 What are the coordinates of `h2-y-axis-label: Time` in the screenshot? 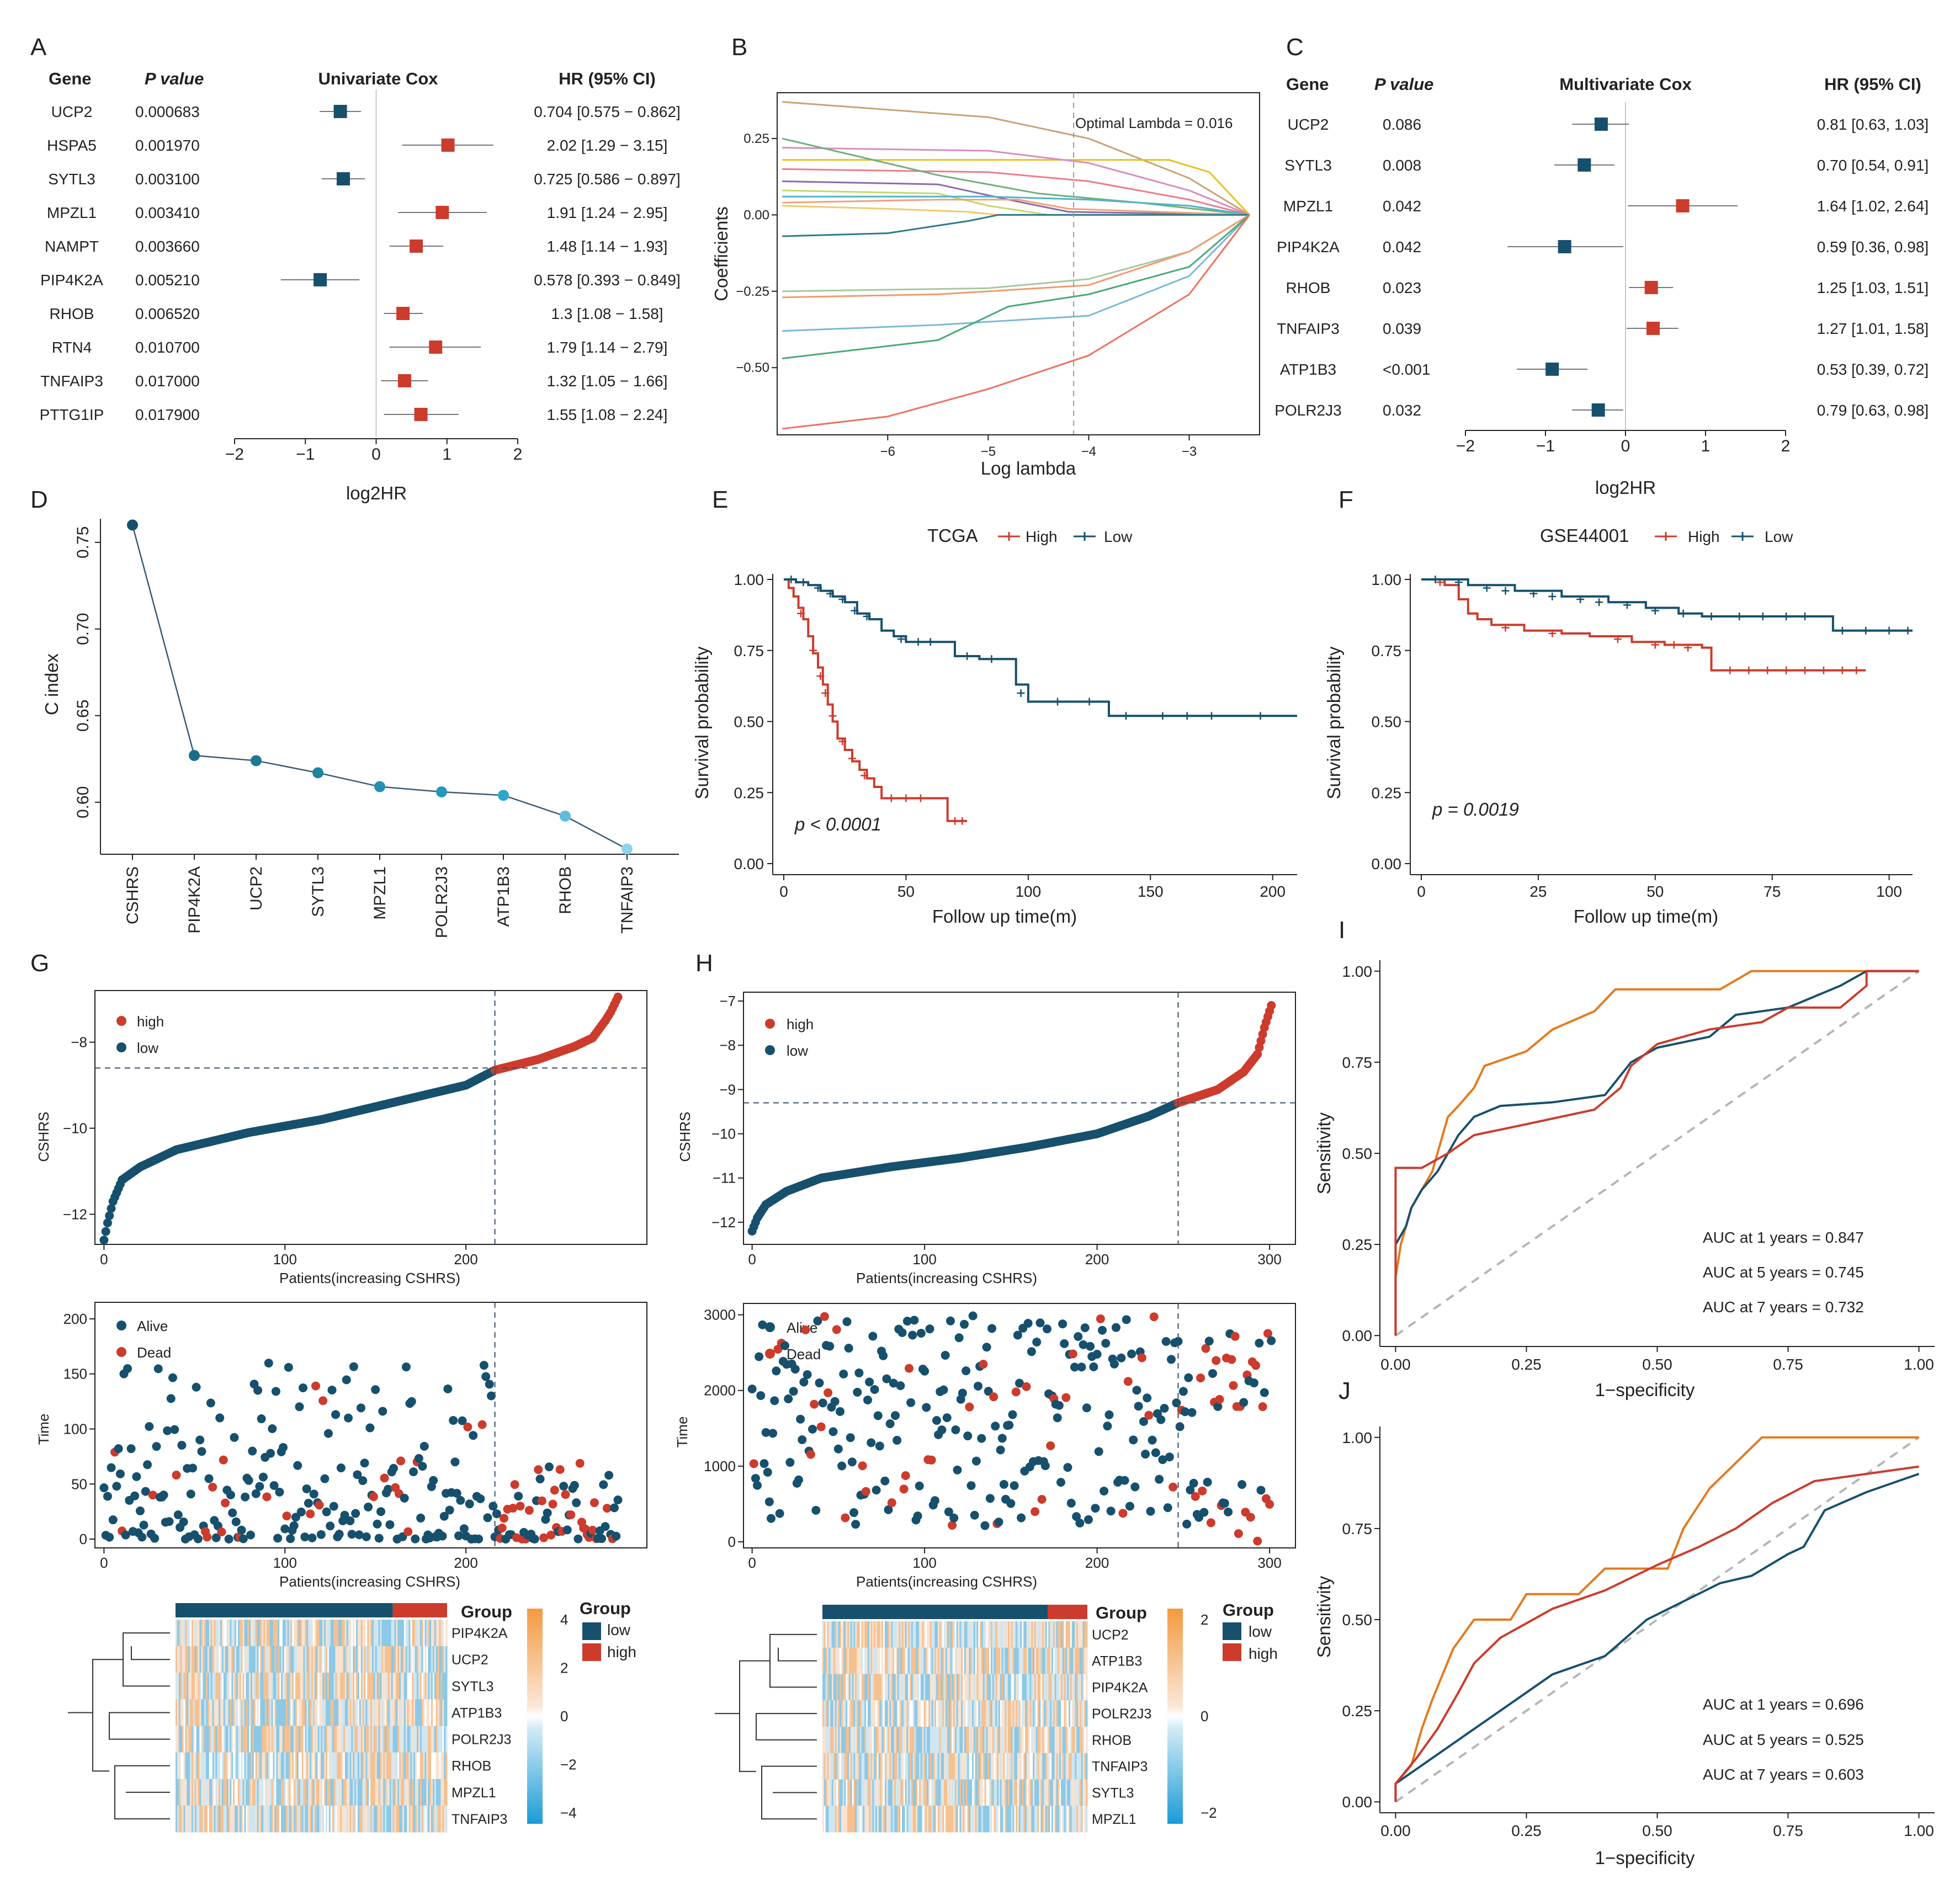 It's located at (682, 1432).